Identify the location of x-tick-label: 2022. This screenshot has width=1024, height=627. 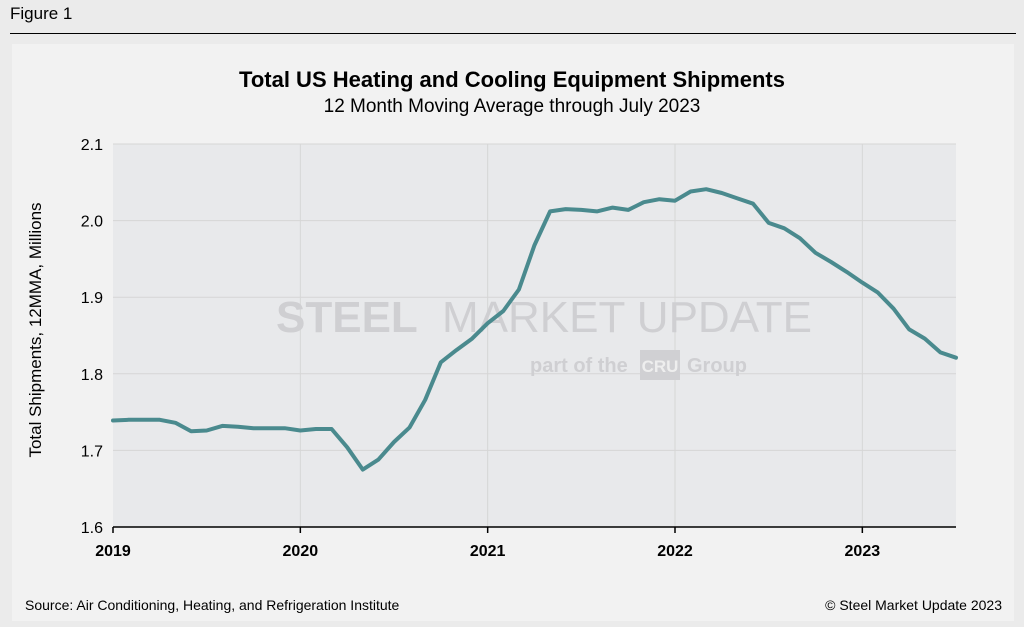
(675, 551).